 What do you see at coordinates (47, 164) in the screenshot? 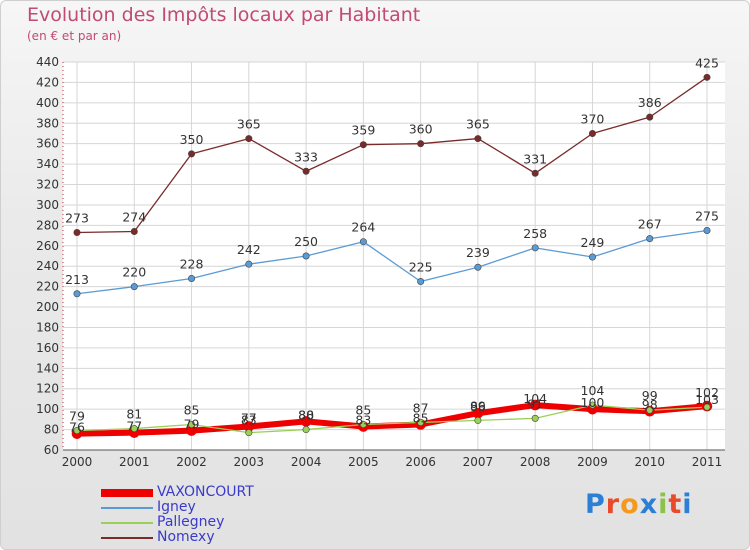
I see `y-tick-label: 340` at bounding box center [47, 164].